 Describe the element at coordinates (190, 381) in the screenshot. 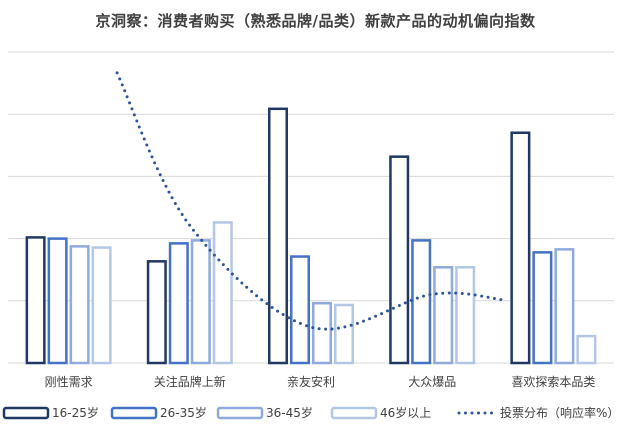

I see `category-label: 关注品牌上新` at that location.